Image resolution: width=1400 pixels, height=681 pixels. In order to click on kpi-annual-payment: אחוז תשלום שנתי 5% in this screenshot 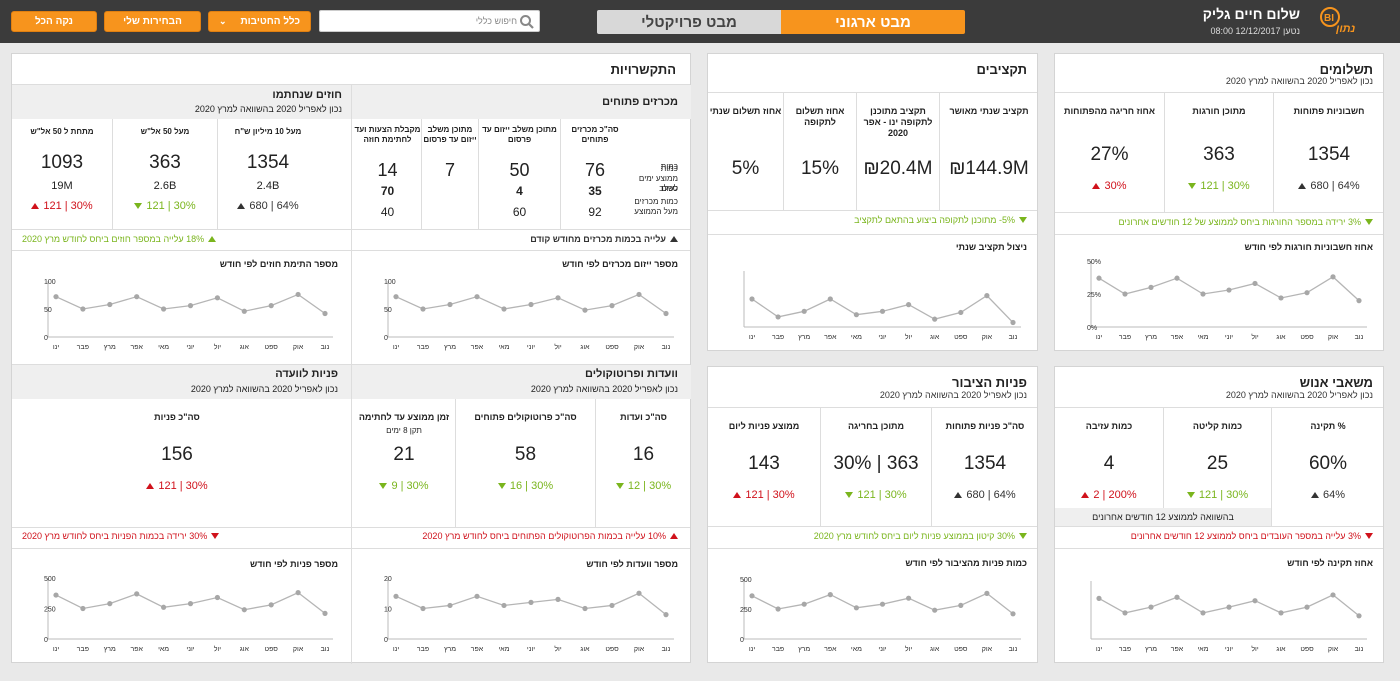, I will do `click(745, 142)`.